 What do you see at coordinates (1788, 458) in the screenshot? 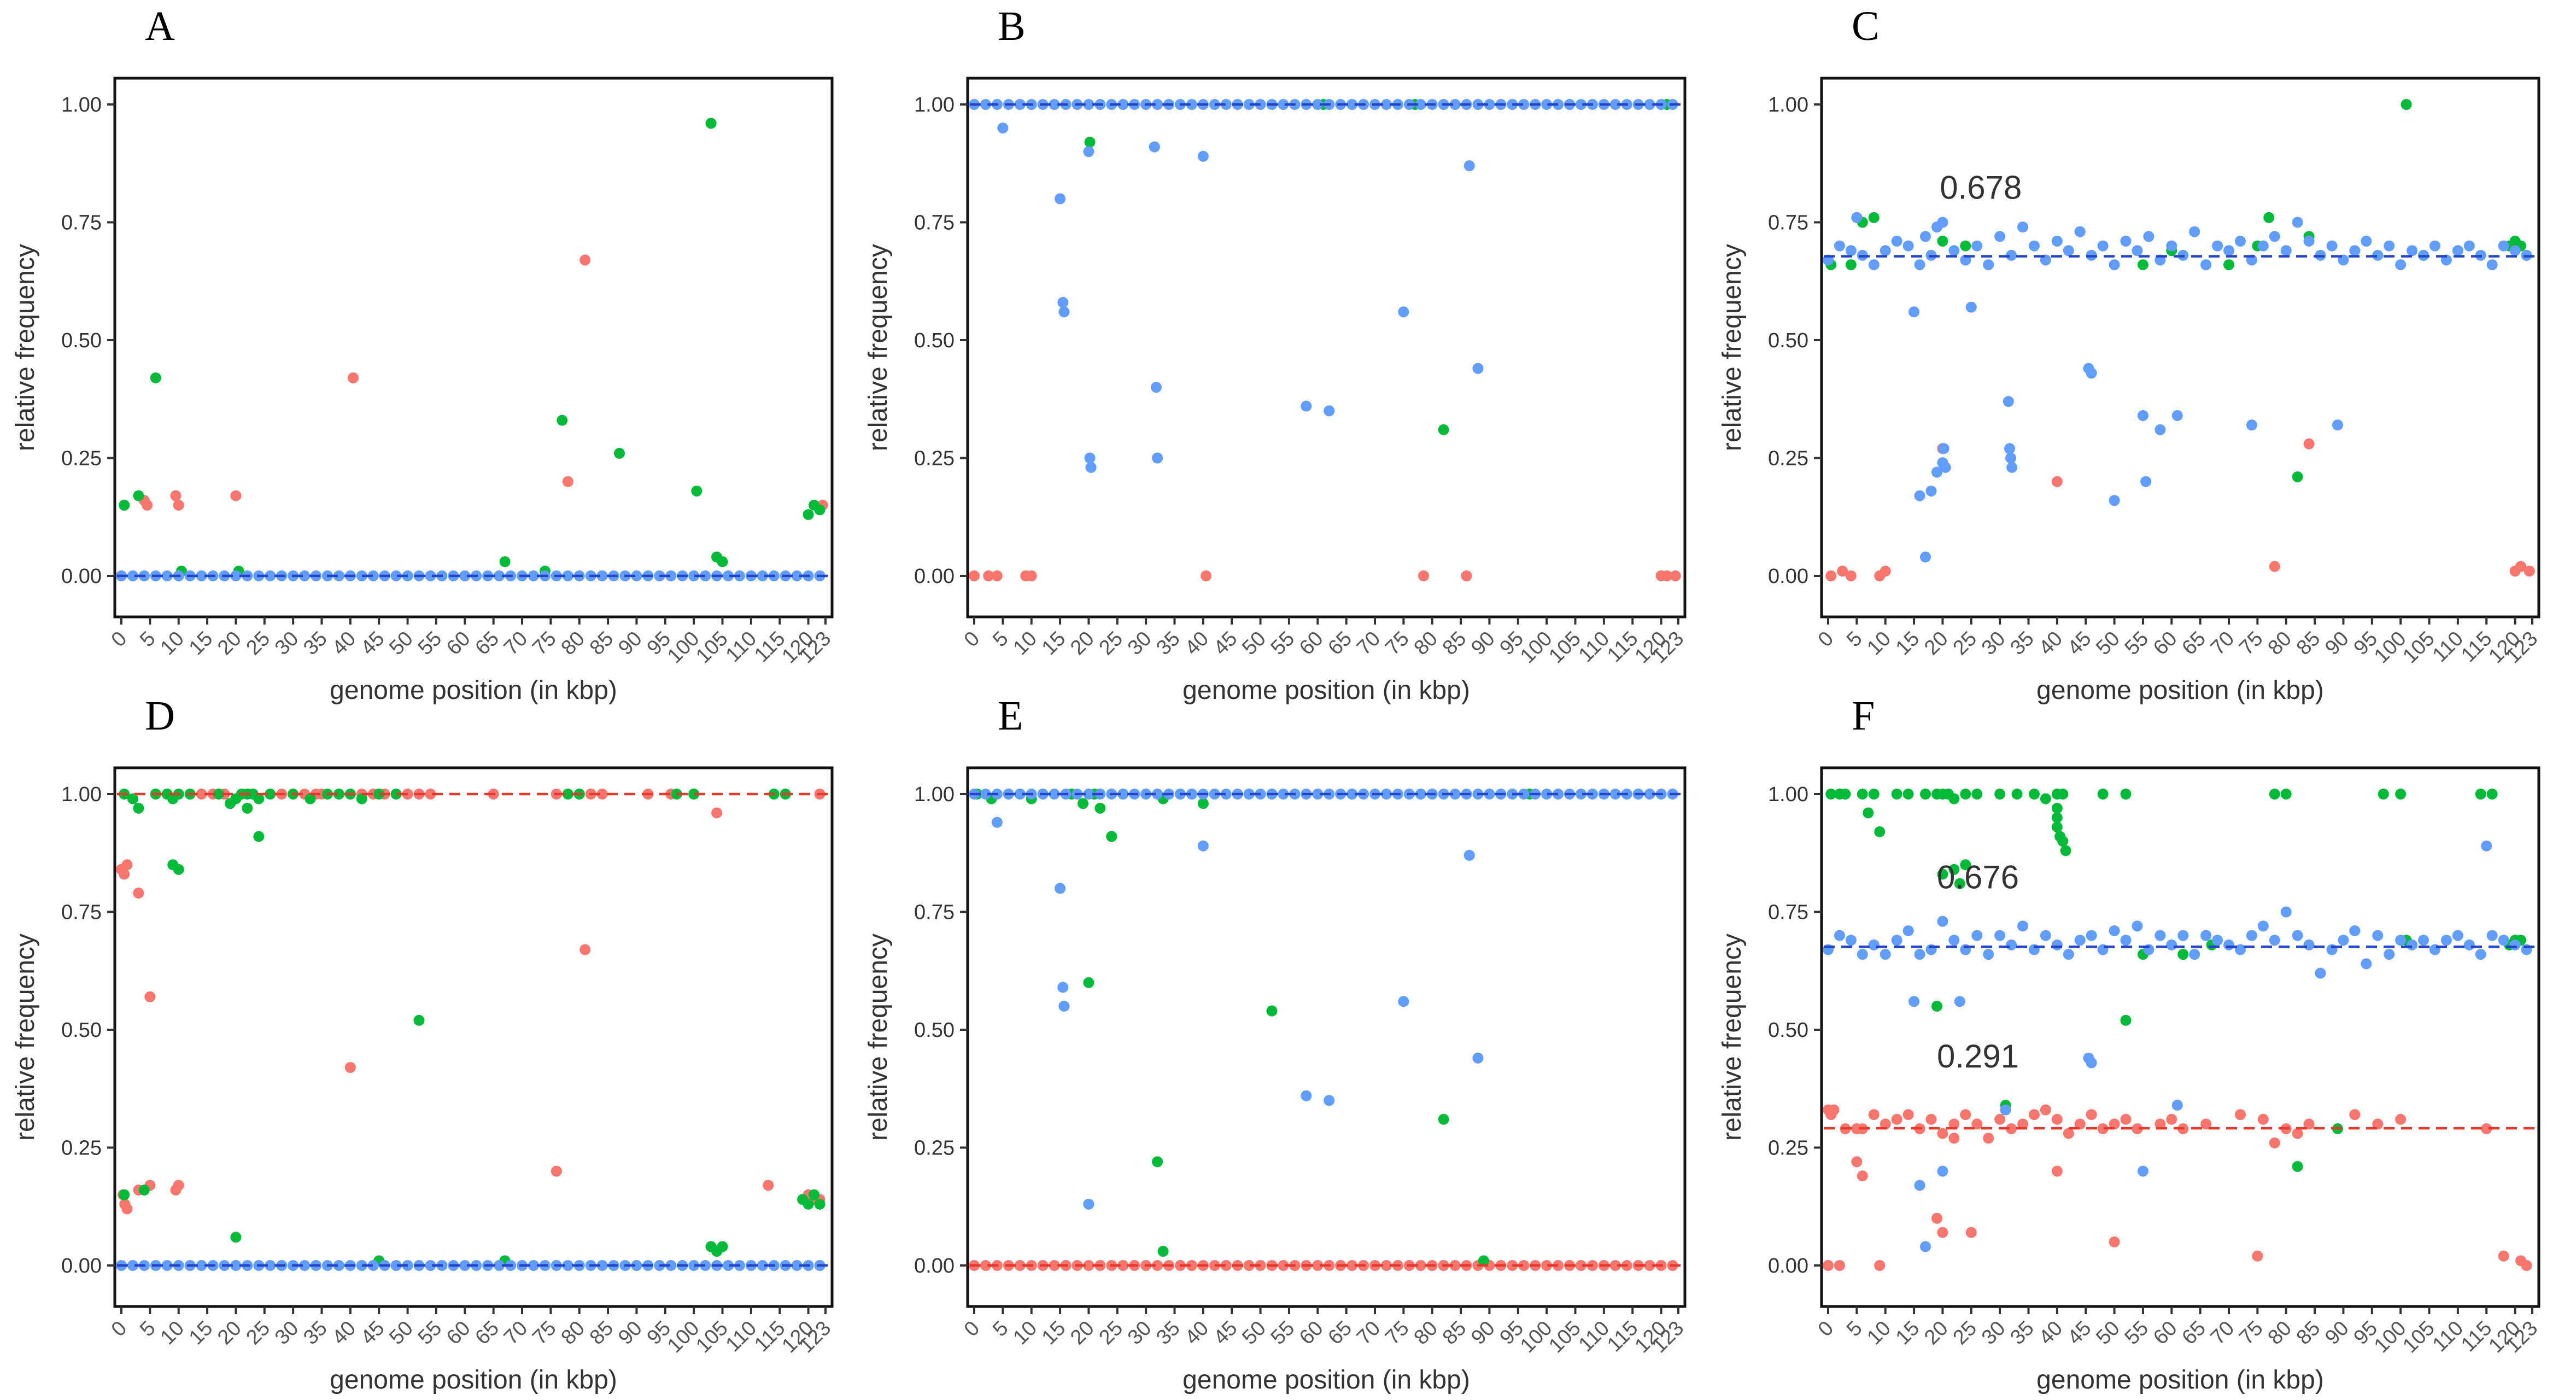
I see `y-tick-label: 0.25` at bounding box center [1788, 458].